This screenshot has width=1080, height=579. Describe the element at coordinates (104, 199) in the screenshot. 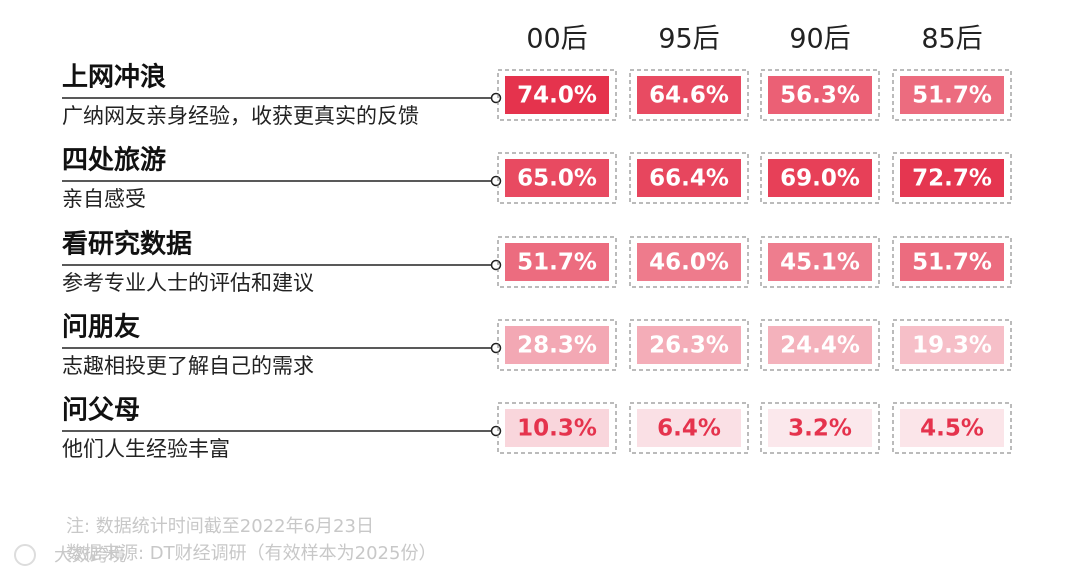

I see `row-description: 亲自感受` at that location.